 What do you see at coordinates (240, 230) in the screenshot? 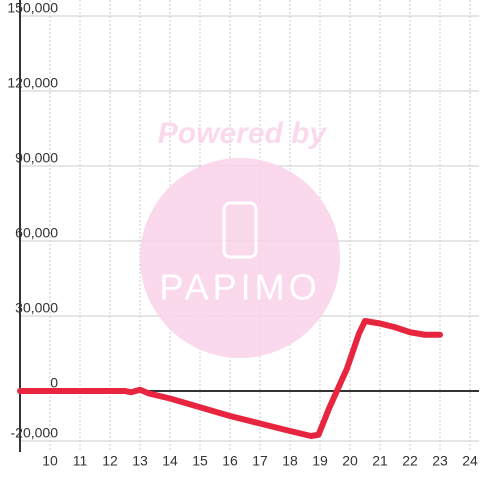
I see `watermark-phone` at bounding box center [240, 230].